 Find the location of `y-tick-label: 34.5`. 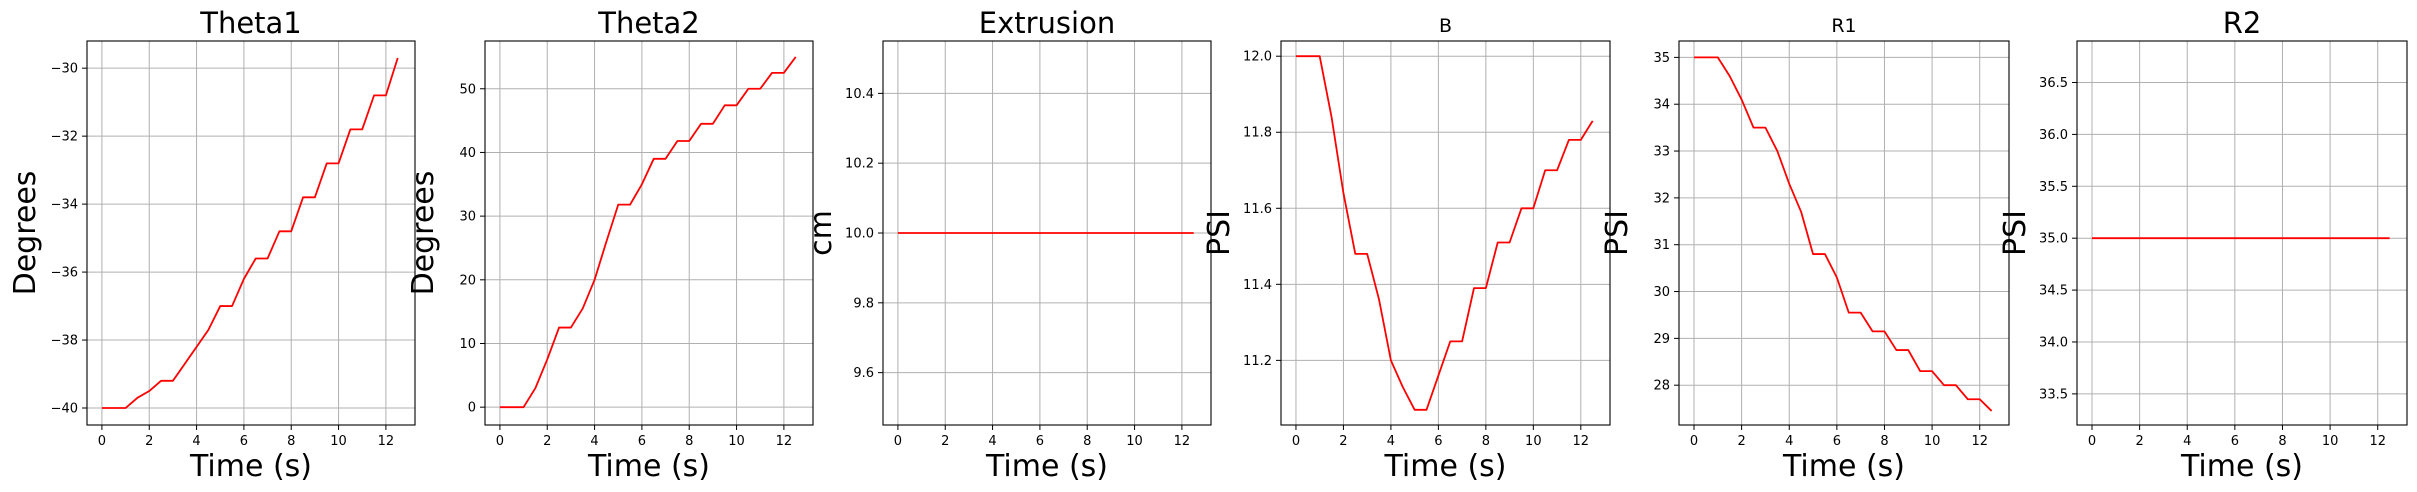

y-tick-label: 34.5 is located at coordinates (2053, 291).